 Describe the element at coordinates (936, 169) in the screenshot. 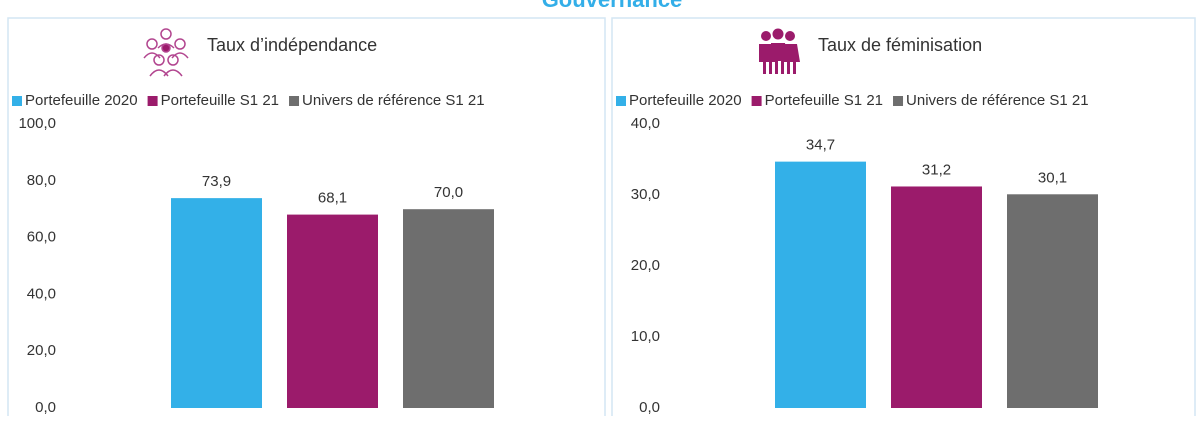

I see `value-label: 31,2` at that location.